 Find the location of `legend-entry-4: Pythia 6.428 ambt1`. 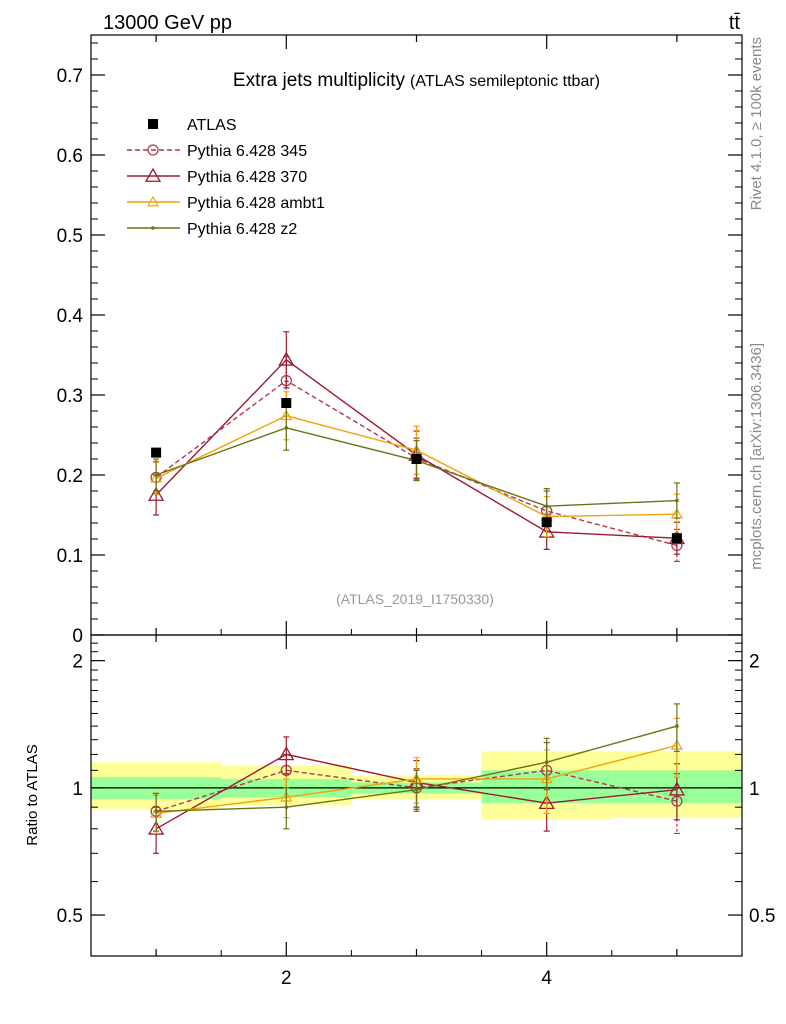

legend-entry-4: Pythia 6.428 ambt1 is located at coordinates (226, 203).